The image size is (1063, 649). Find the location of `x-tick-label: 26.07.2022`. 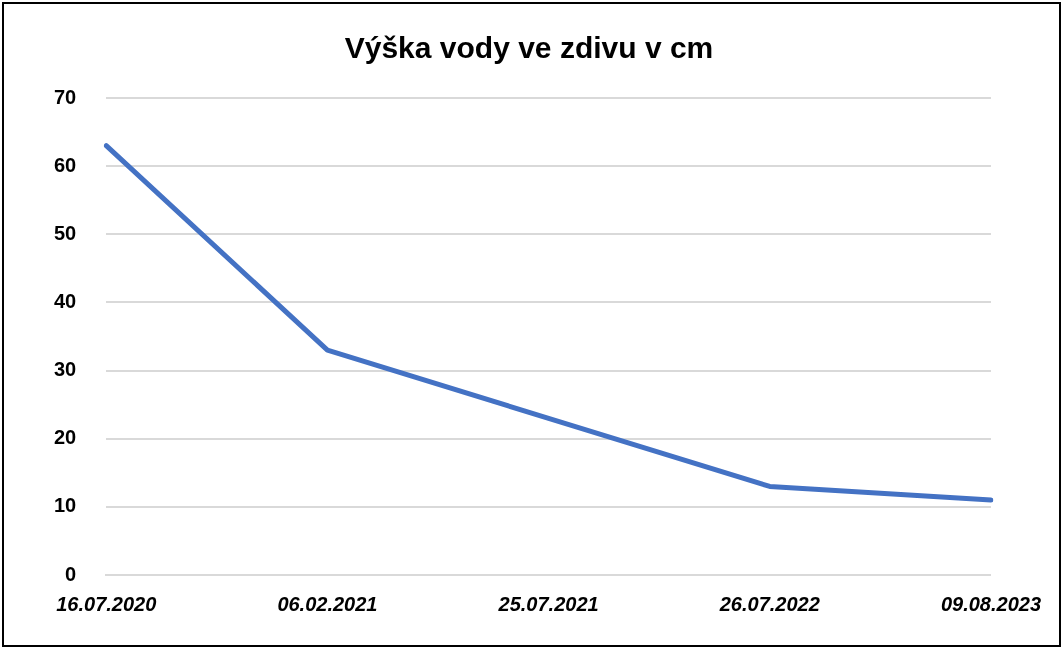

x-tick-label: 26.07.2022 is located at coordinates (769, 603).